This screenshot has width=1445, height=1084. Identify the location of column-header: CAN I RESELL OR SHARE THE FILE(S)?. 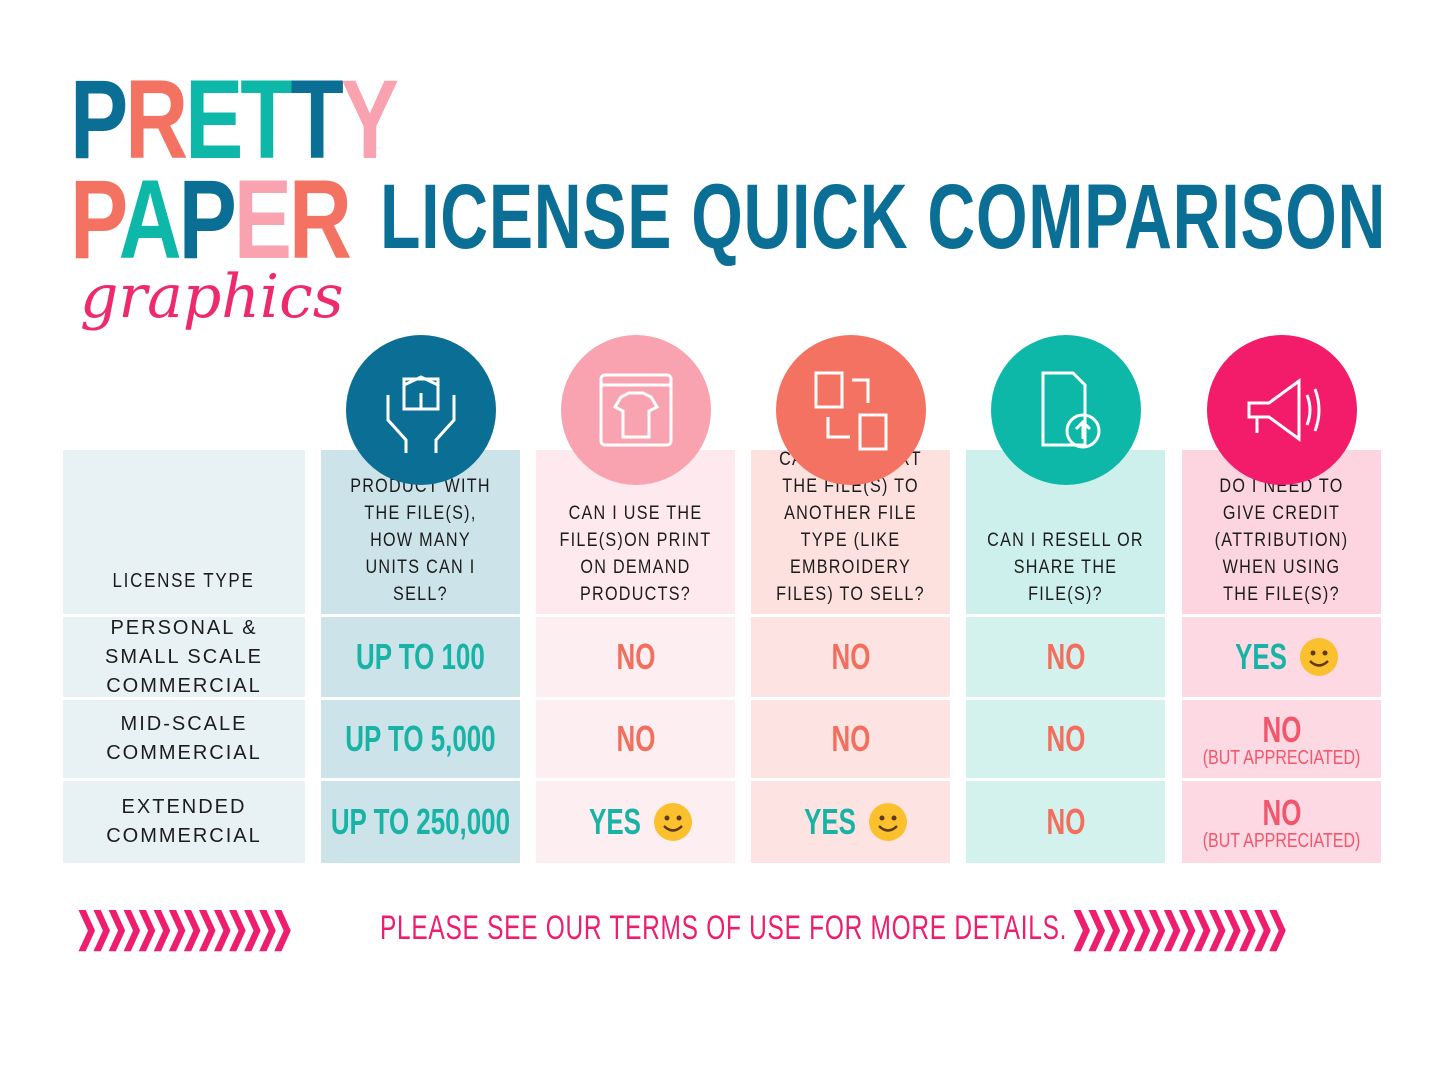
(1065, 532).